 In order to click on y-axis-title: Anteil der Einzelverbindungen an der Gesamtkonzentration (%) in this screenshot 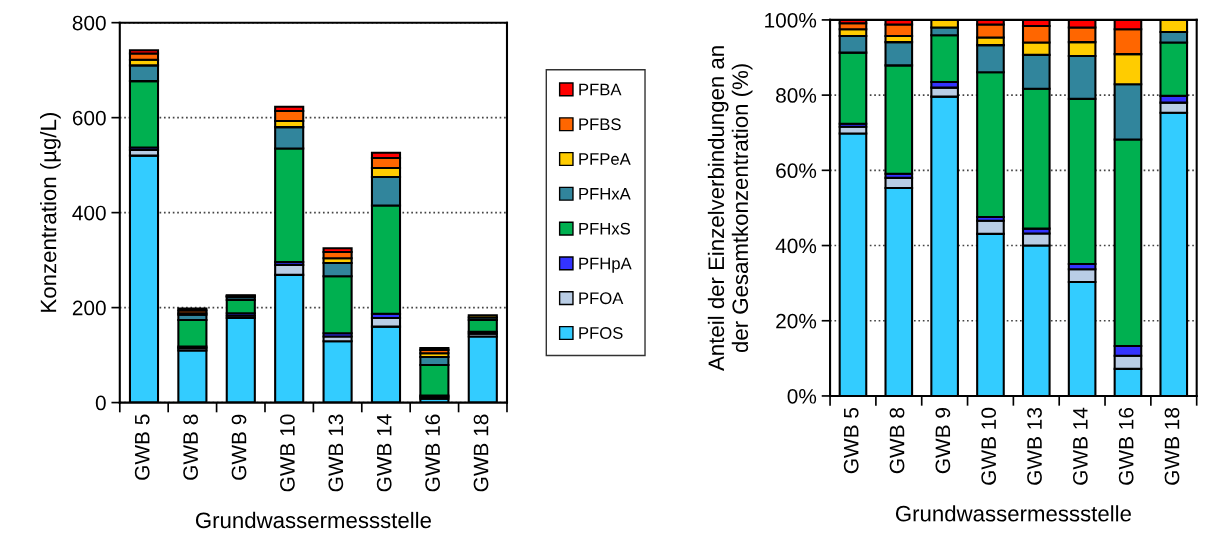, I will do `click(730, 208)`.